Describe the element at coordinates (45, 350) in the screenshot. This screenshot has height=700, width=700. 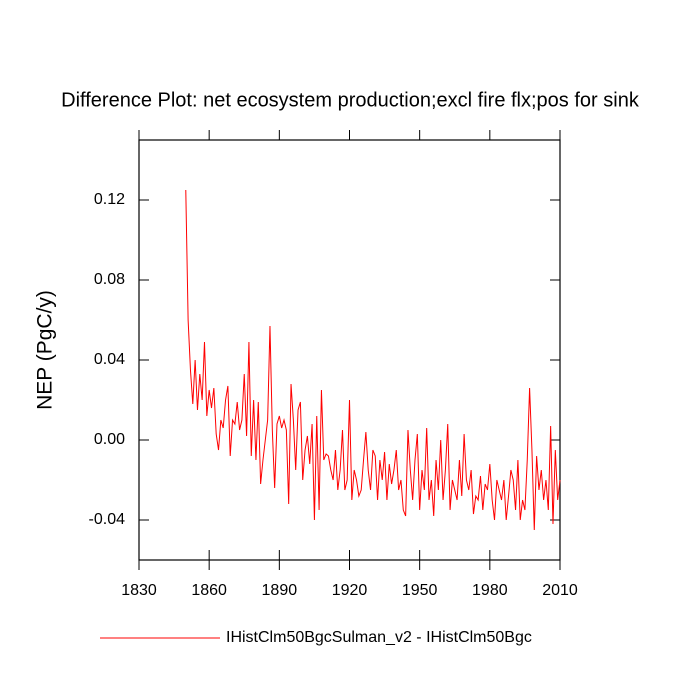
I see `y-axis-label: NEP (PgC/y)` at that location.